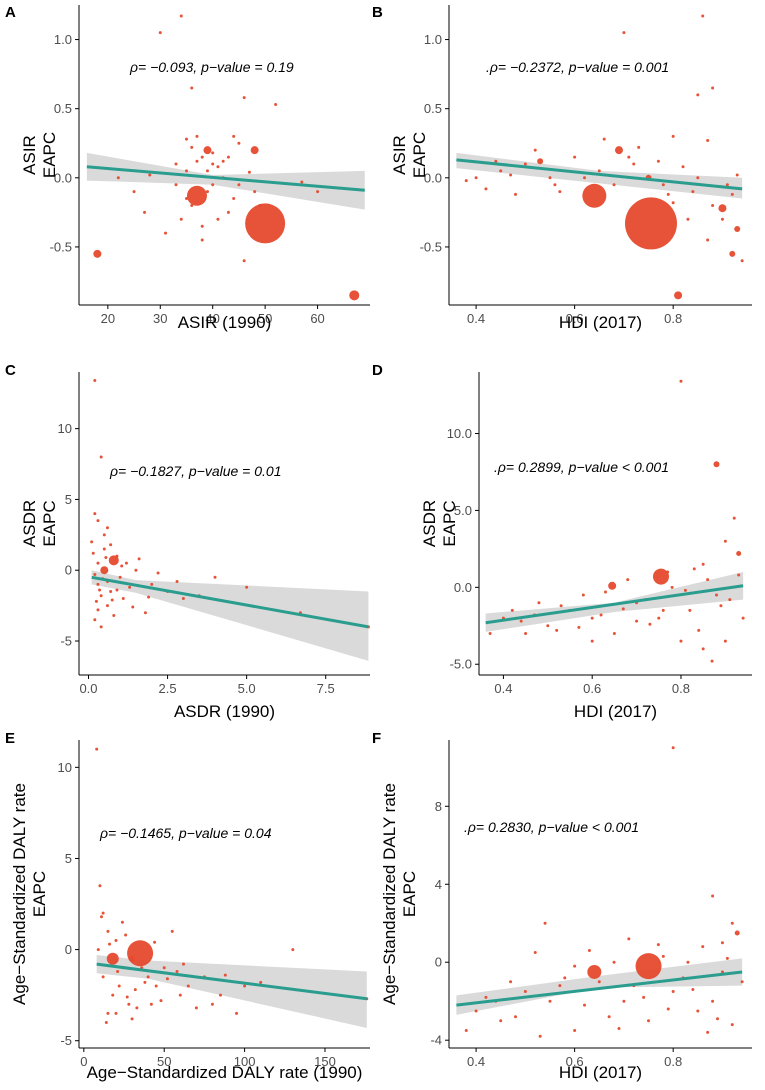 This screenshot has height=1090, width=765. Describe the element at coordinates (461, 664) in the screenshot. I see `y-tick-label: -5.0` at that location.